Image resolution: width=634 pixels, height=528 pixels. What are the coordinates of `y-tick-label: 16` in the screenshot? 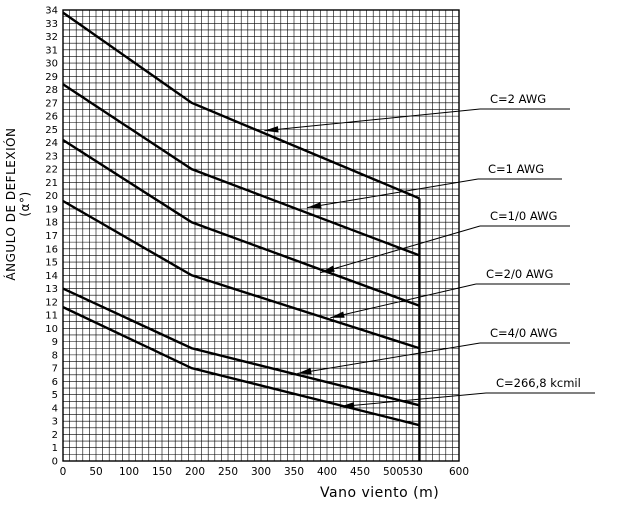 It's located at (51, 249).